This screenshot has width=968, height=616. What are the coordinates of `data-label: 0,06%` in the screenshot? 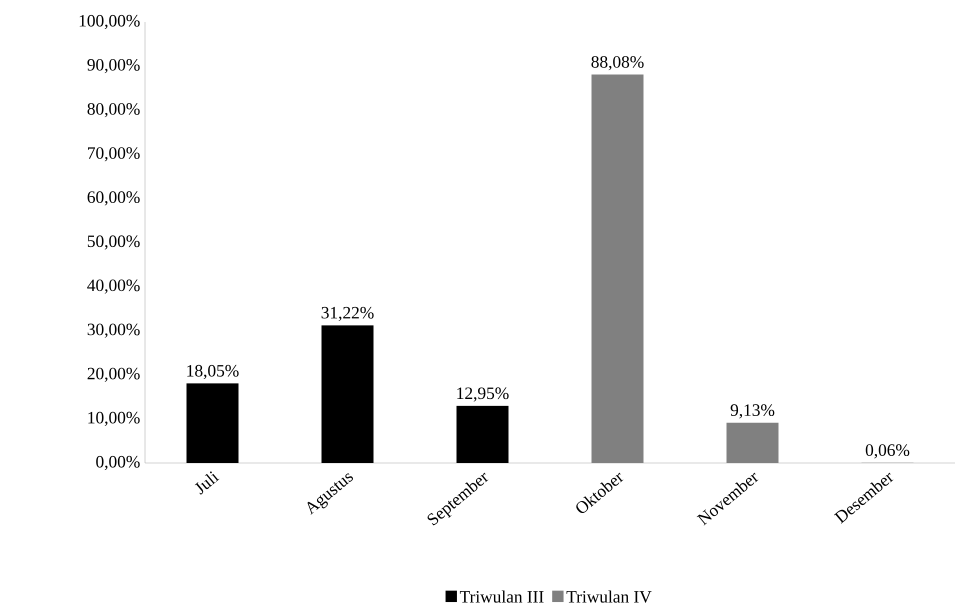 It's located at (888, 451).